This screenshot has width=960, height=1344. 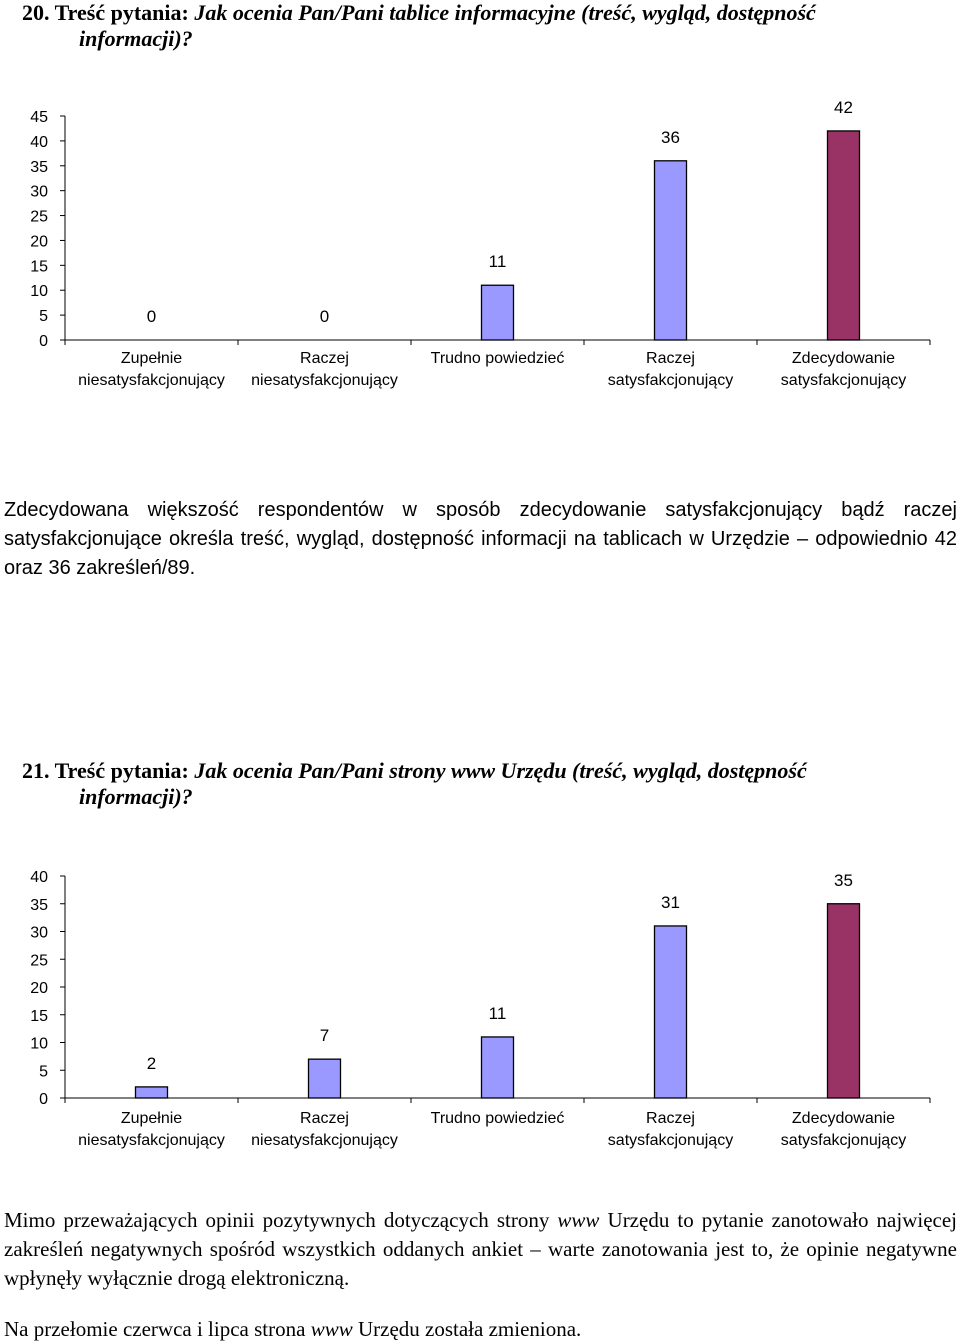 What do you see at coordinates (324, 1035) in the screenshot?
I see `data-label: 7` at bounding box center [324, 1035].